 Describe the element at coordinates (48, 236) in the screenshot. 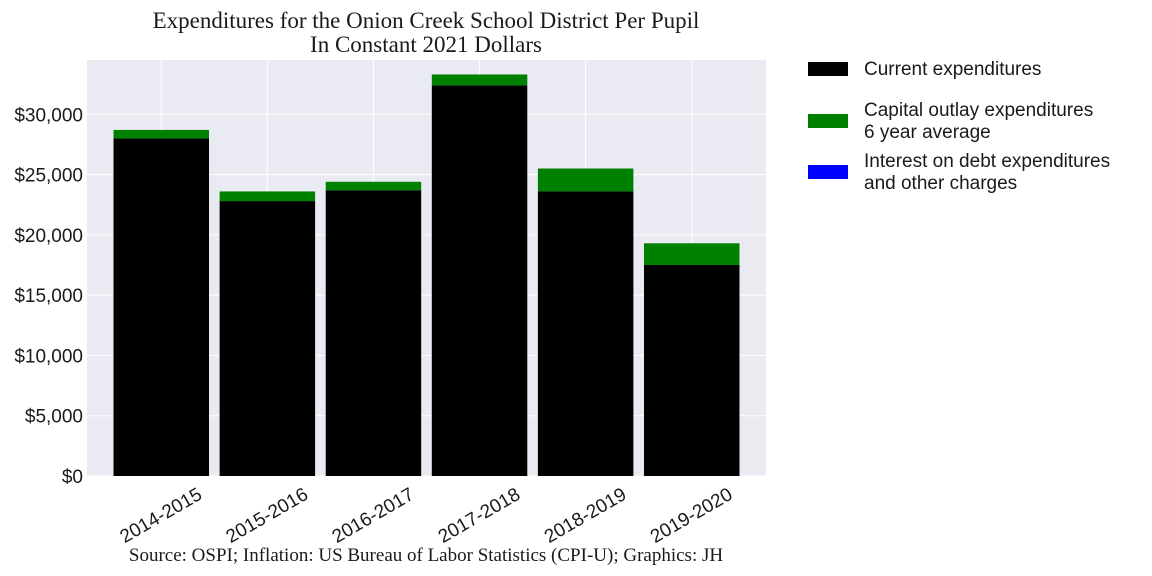

I see `y-tick-label: $20,000` at that location.